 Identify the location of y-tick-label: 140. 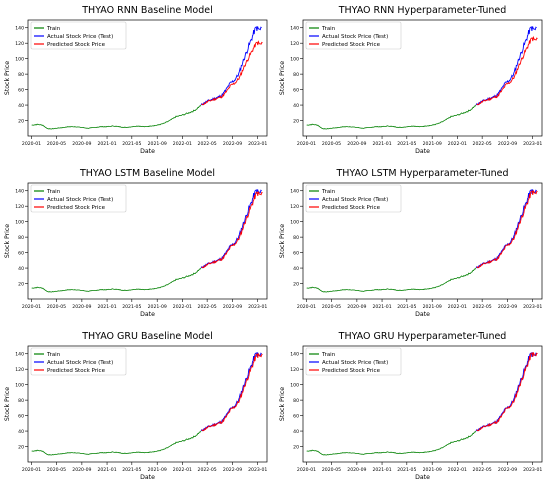
(294, 192).